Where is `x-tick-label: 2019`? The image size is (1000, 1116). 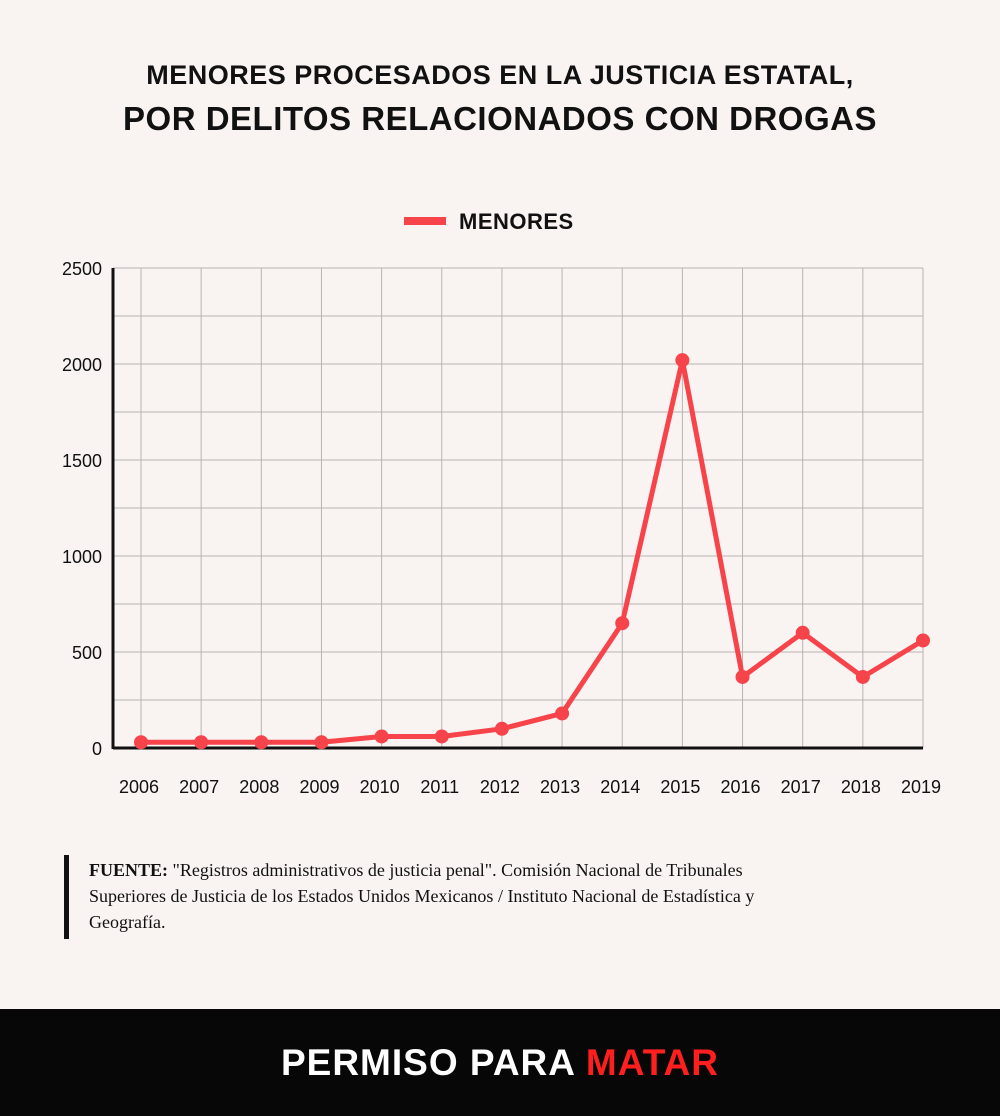 x-tick-label: 2019 is located at coordinates (921, 787).